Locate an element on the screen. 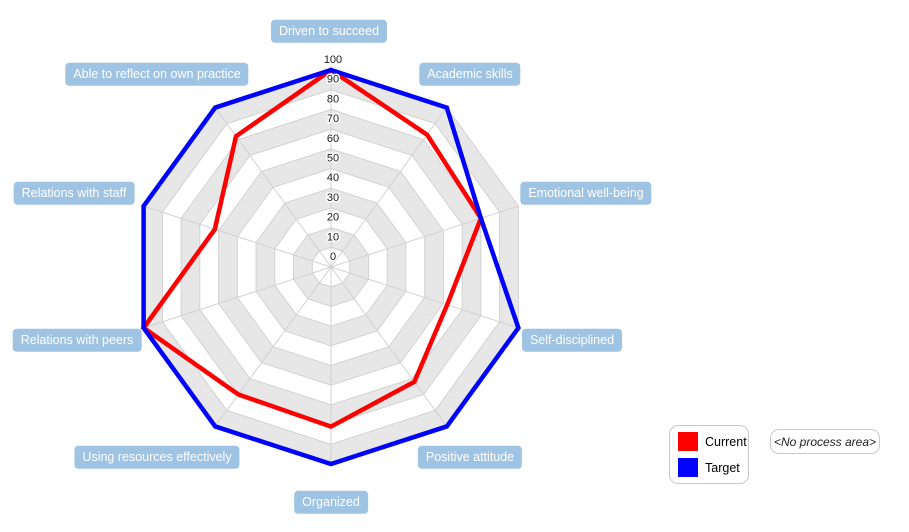  process-area-selector: <No process area> is located at coordinates (825, 441).